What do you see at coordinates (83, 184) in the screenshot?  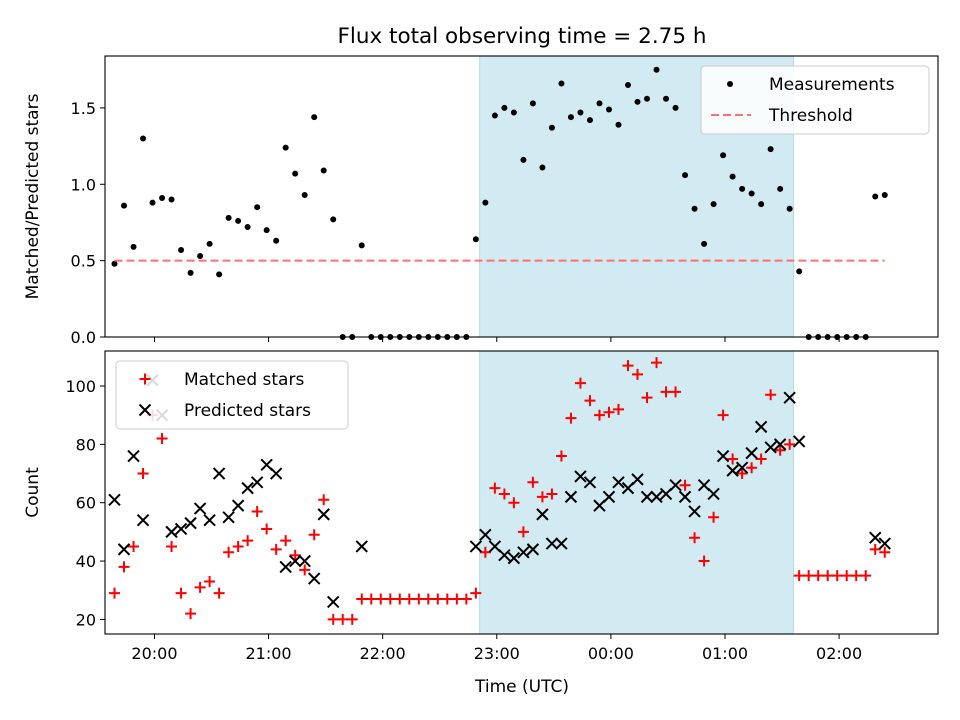 I see `y-tick-label: 1.0` at bounding box center [83, 184].